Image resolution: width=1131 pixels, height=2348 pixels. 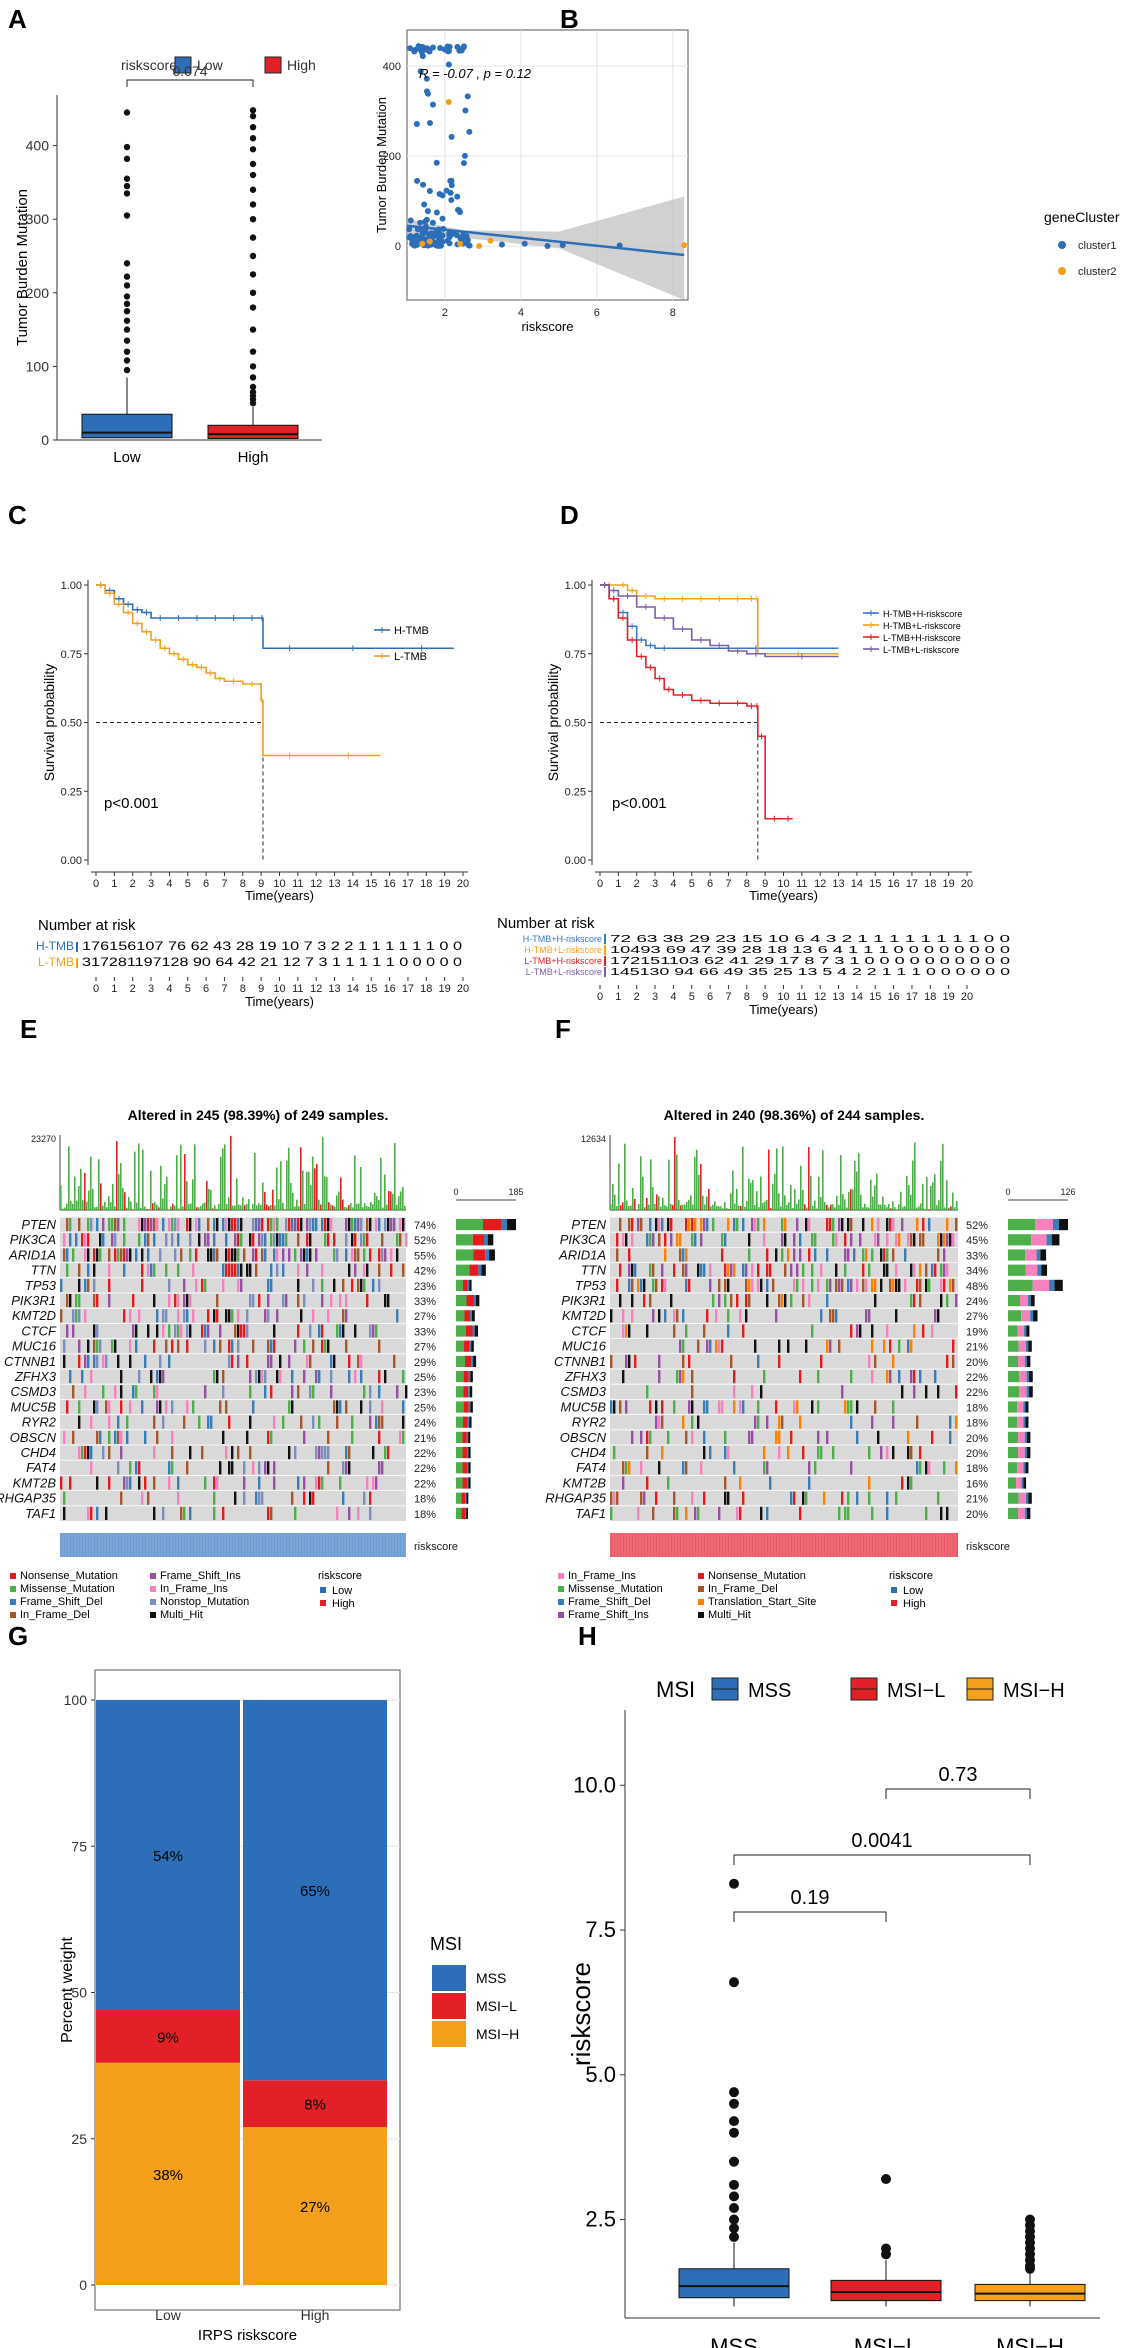 What do you see at coordinates (547, 326) in the screenshot?
I see `x-axis-label: riskscore` at bounding box center [547, 326].